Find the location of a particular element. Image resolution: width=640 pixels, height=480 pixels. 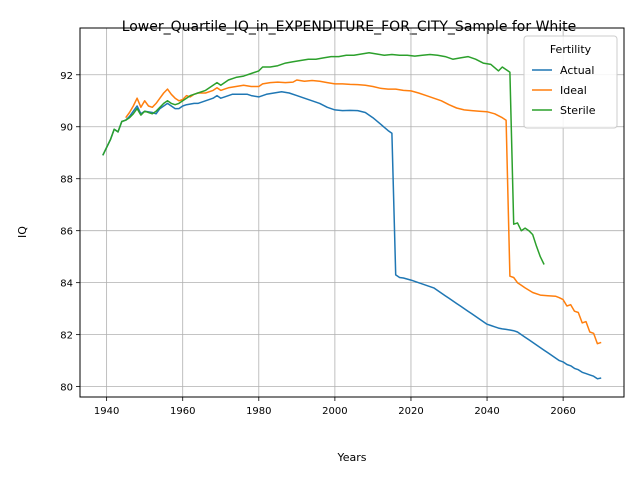

x-axis-ticks: 1940 1960 1980 2000 2020 2040 2060 is located at coordinates (335, 407).